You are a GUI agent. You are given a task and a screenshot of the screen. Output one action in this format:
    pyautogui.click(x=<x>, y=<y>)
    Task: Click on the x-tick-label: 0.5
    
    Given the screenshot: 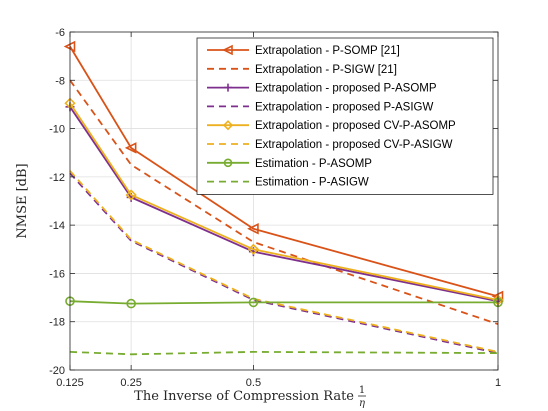 What is the action you would take?
    pyautogui.click(x=253, y=383)
    